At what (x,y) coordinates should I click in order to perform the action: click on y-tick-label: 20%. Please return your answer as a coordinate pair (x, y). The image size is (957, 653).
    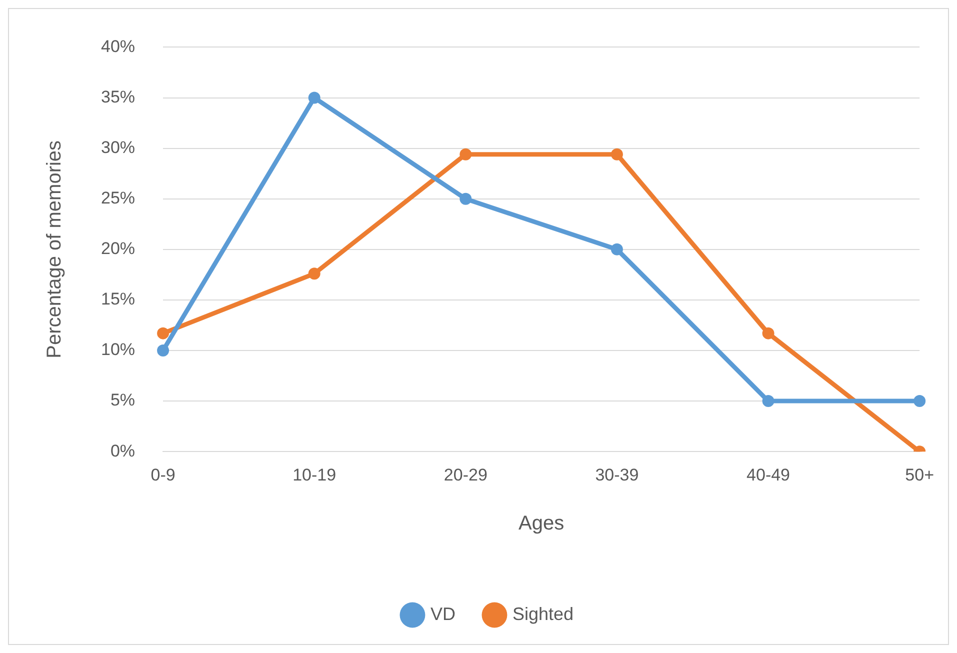
    Looking at the image, I should click on (118, 248).